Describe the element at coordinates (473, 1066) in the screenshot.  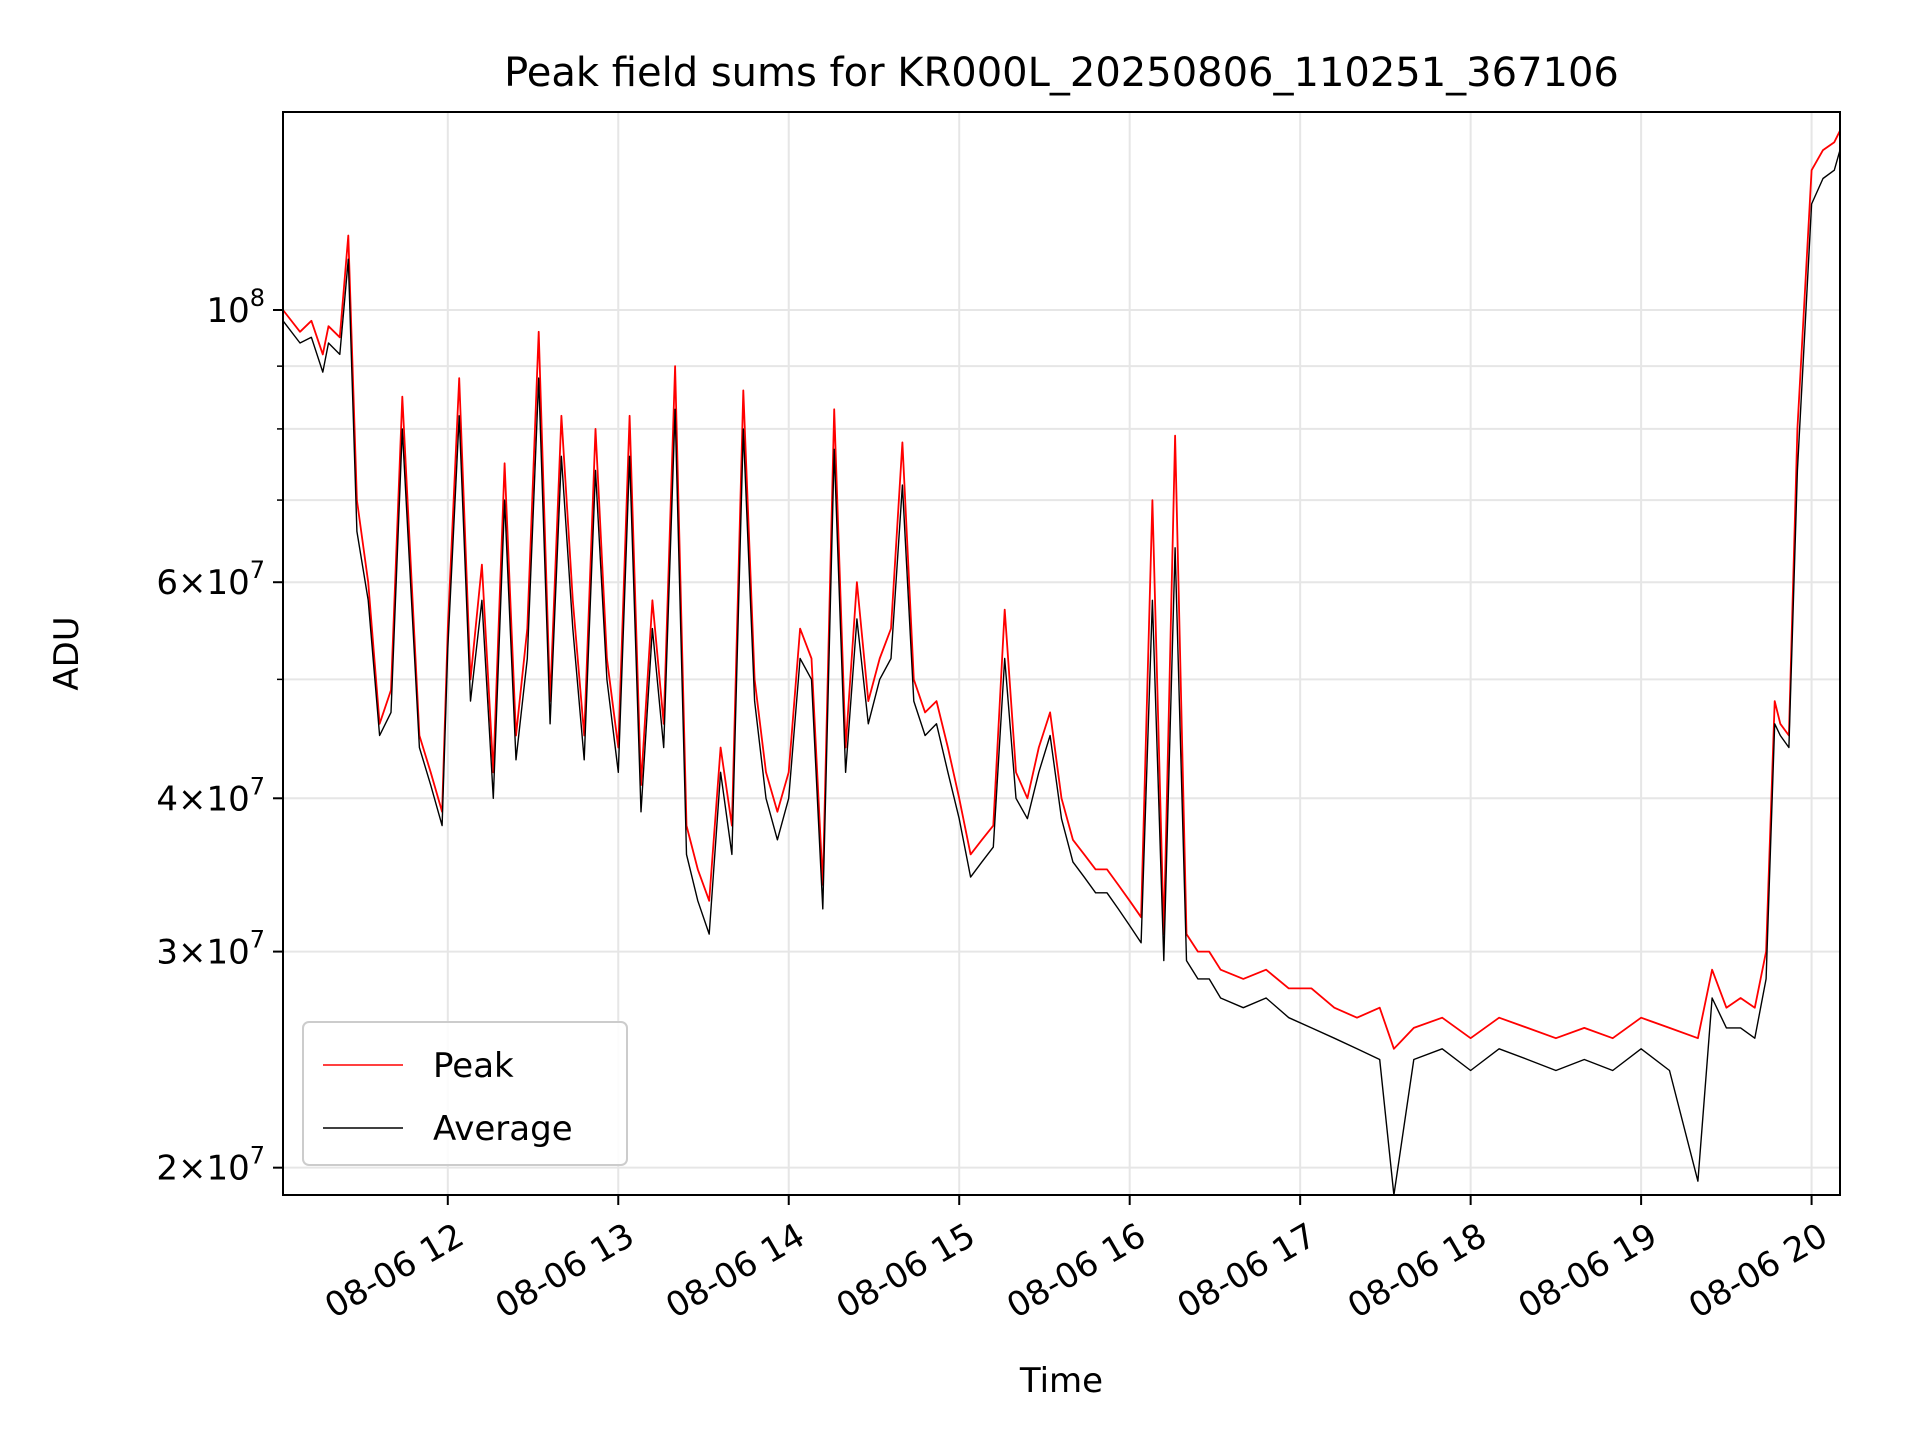
I see `legend-label-peak: Peak` at that location.